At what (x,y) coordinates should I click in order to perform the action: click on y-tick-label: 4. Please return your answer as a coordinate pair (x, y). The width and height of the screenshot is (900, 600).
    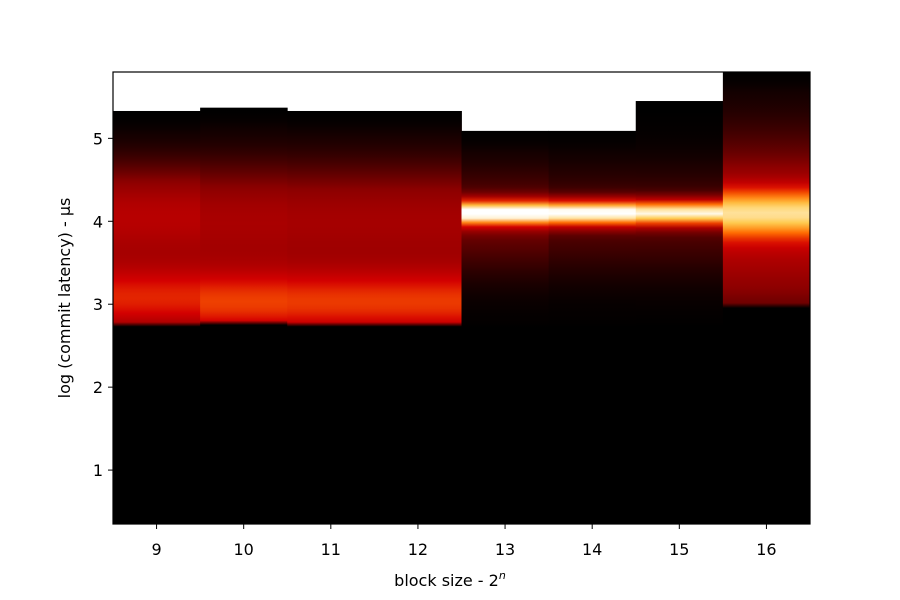
    Looking at the image, I should click on (98, 221).